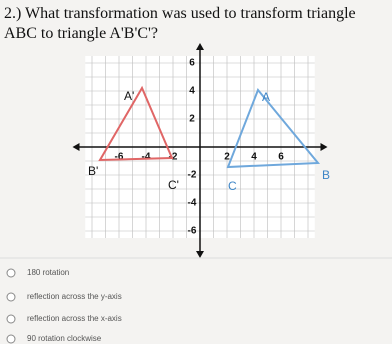 This screenshot has width=392, height=344. I want to click on point-label: B', so click(93, 171).